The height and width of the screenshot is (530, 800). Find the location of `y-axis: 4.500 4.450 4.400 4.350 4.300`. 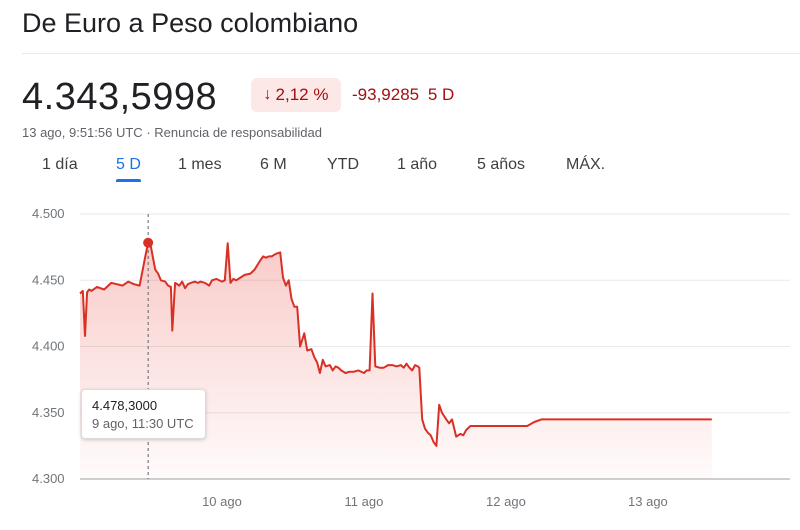

y-axis: 4.500 4.450 4.400 4.350 4.300 is located at coordinates (48, 346).